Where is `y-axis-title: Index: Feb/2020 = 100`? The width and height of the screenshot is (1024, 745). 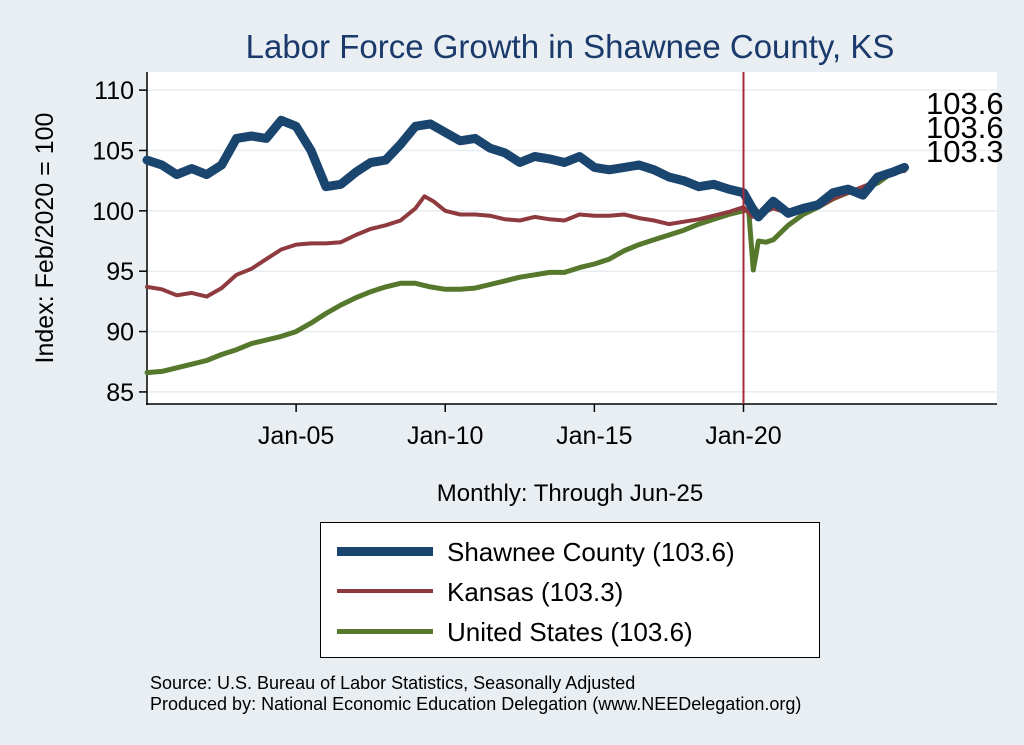
y-axis-title: Index: Feb/2020 = 100 is located at coordinates (45, 238).